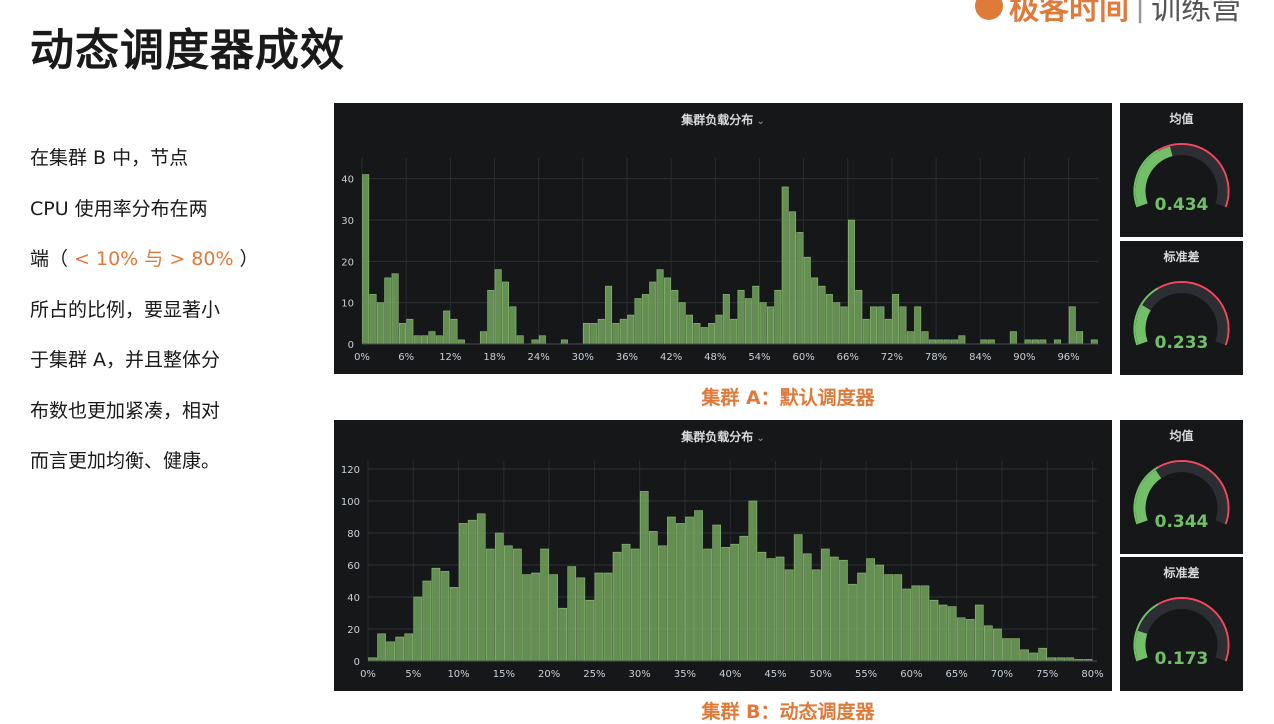 The height and width of the screenshot is (724, 1274). What do you see at coordinates (458, 674) in the screenshot?
I see `x-tick-label: 10%` at bounding box center [458, 674].